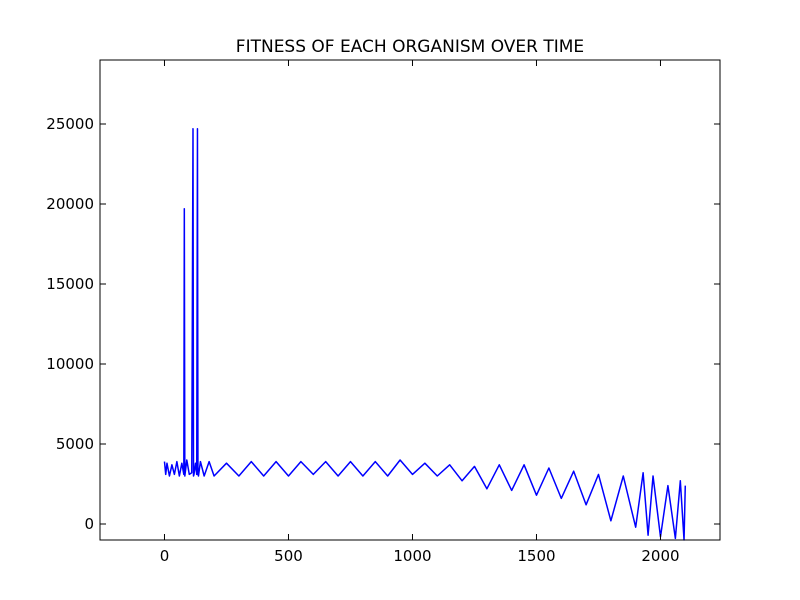 This screenshot has width=800, height=600. I want to click on y-tick-label: 5000, so click(75, 444).